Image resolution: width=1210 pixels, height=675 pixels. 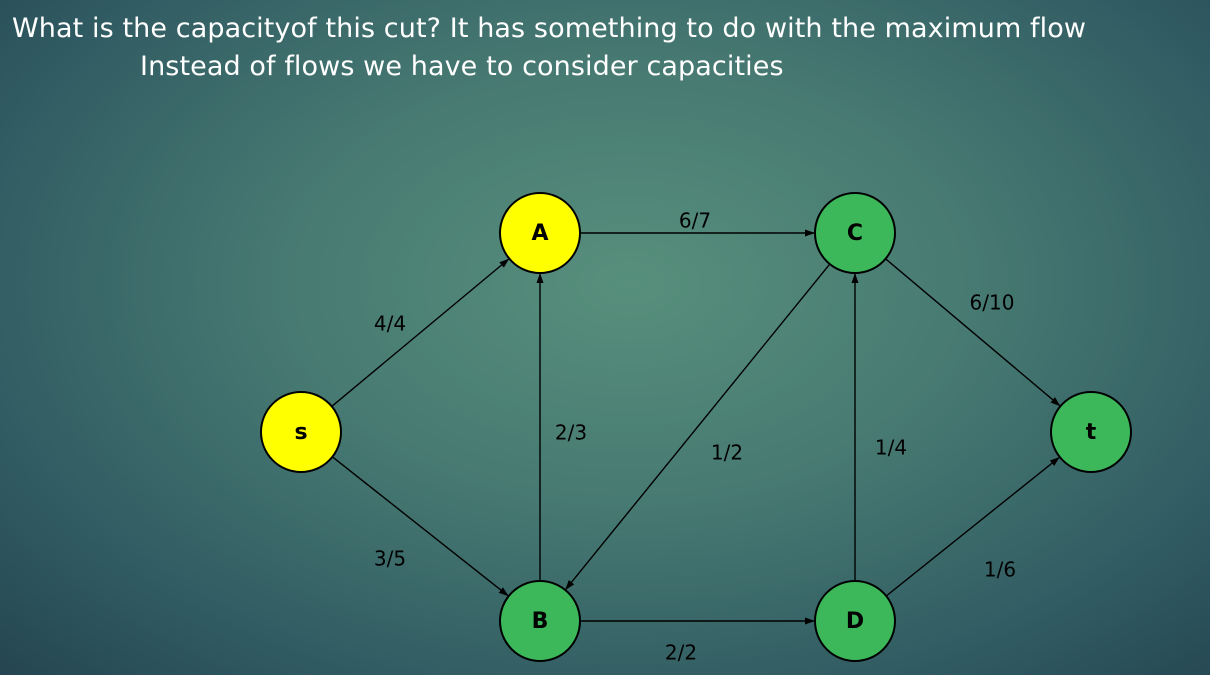 I want to click on edge-s-B, so click(x=420, y=526).